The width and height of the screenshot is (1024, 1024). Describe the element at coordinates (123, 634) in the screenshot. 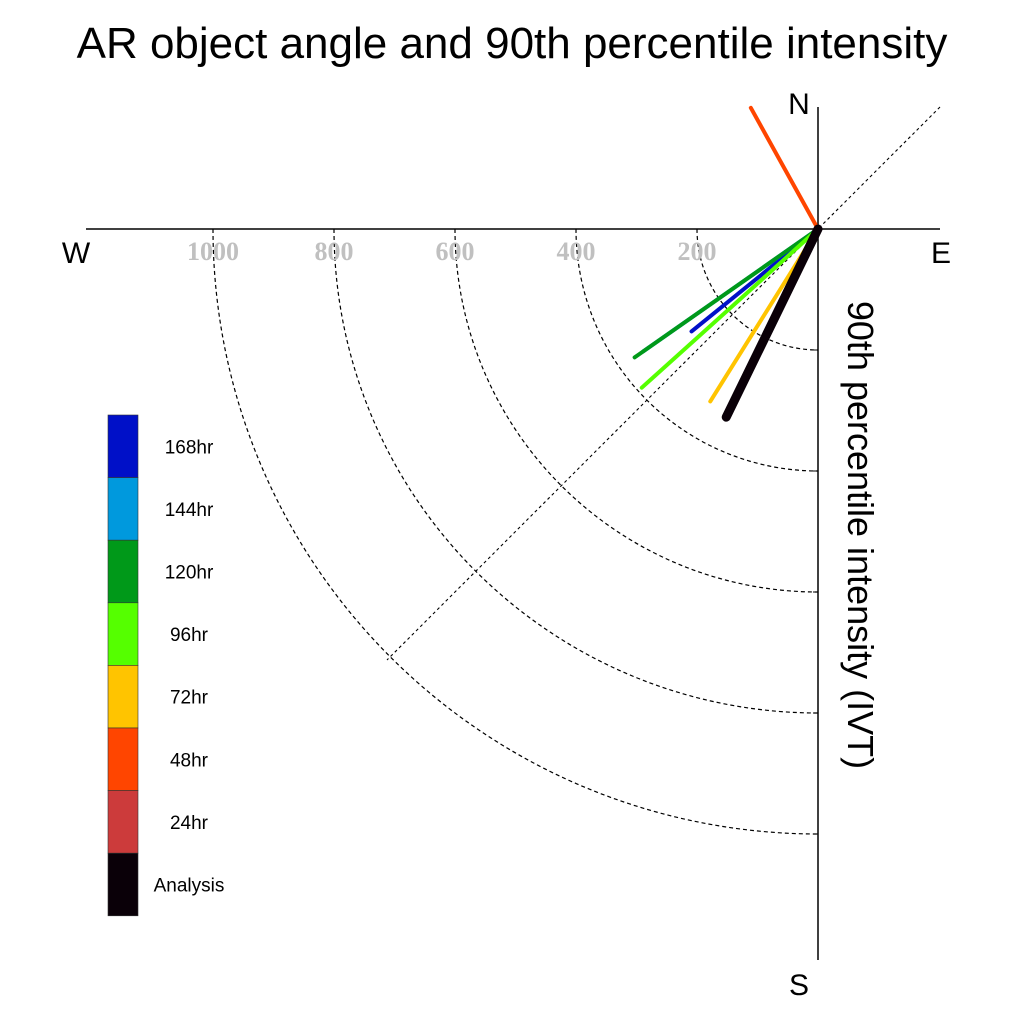

I see `legend-swatch-96hr` at that location.